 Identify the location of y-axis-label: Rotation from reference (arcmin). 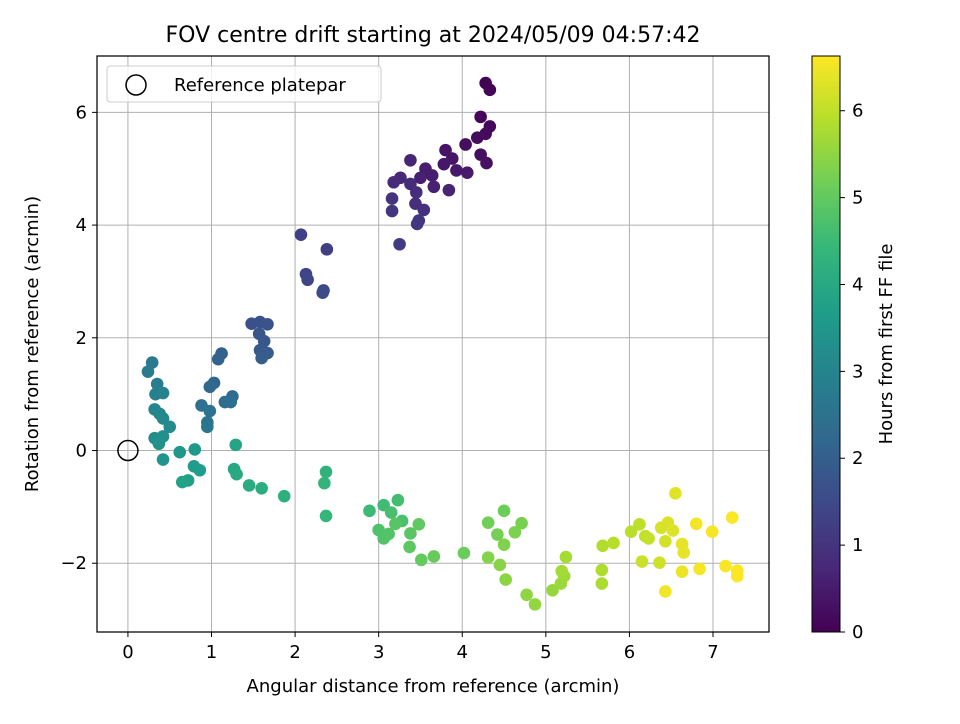
(32, 344).